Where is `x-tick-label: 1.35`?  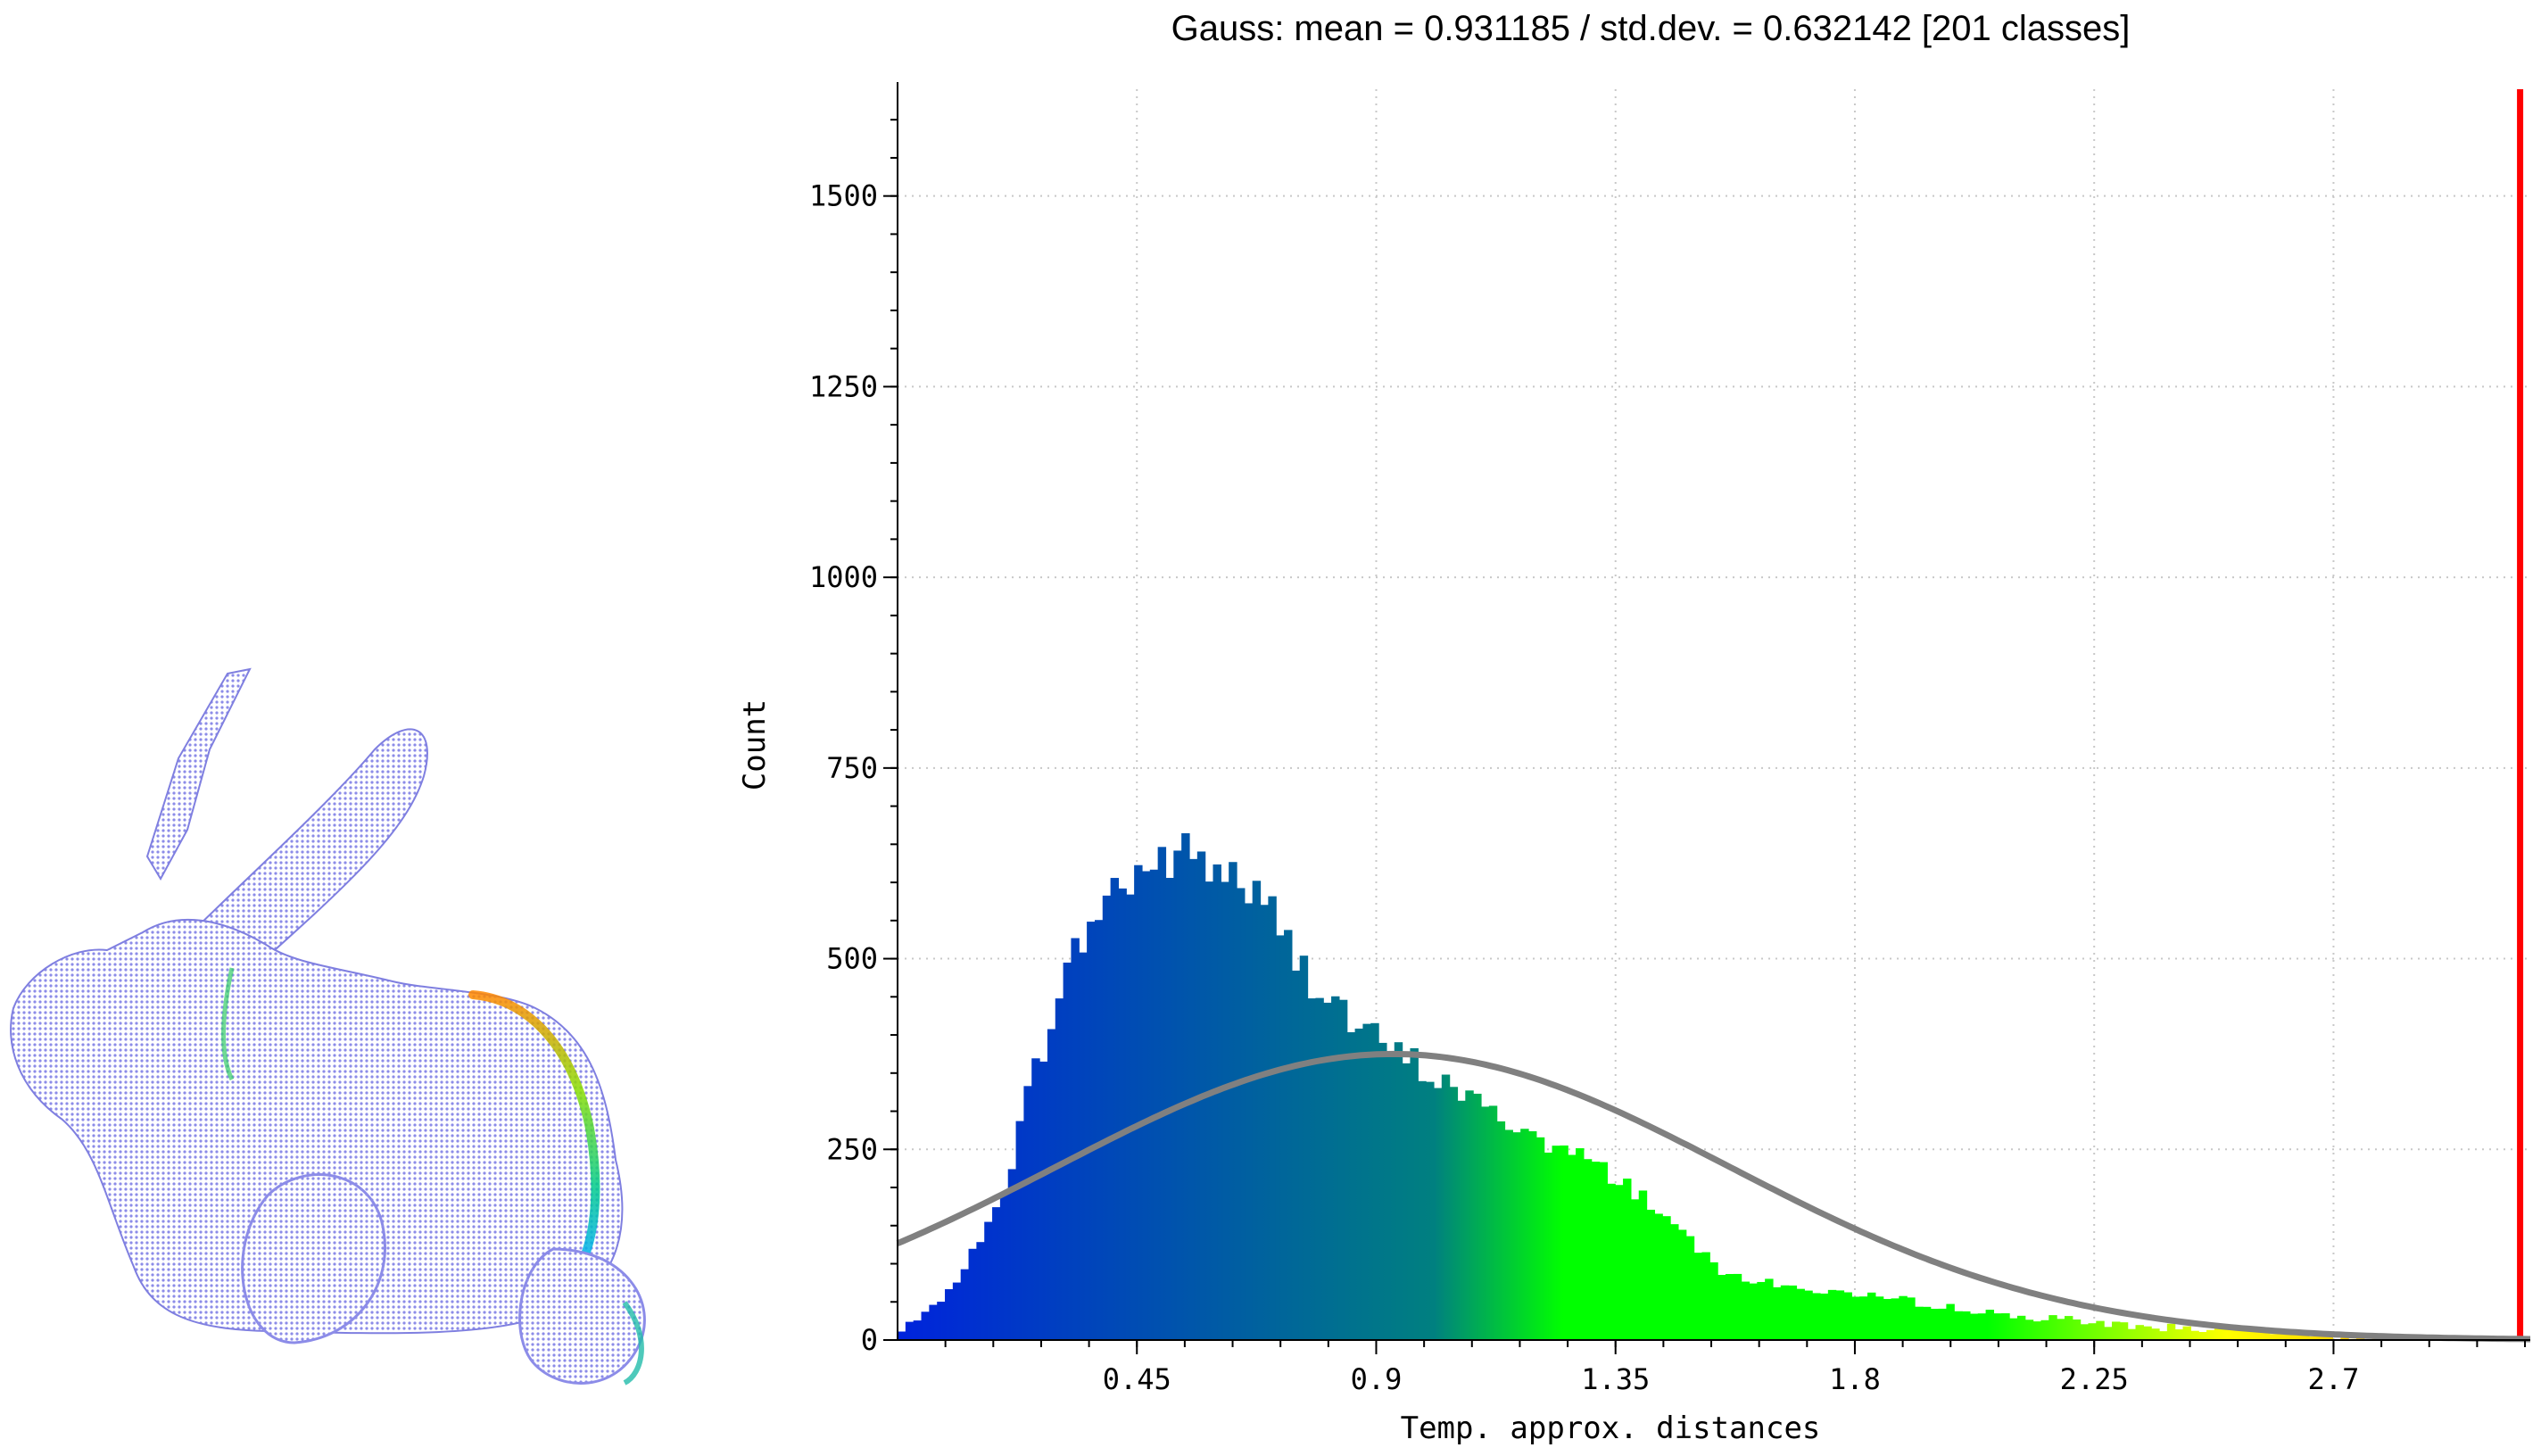
x-tick-label: 1.35 is located at coordinates (1615, 1379).